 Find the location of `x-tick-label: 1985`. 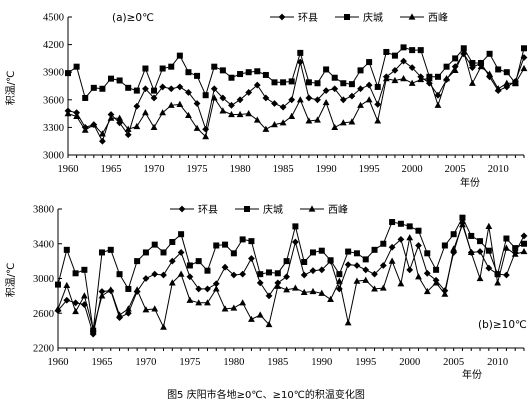

x-tick-label: 1985 is located at coordinates (283, 169).